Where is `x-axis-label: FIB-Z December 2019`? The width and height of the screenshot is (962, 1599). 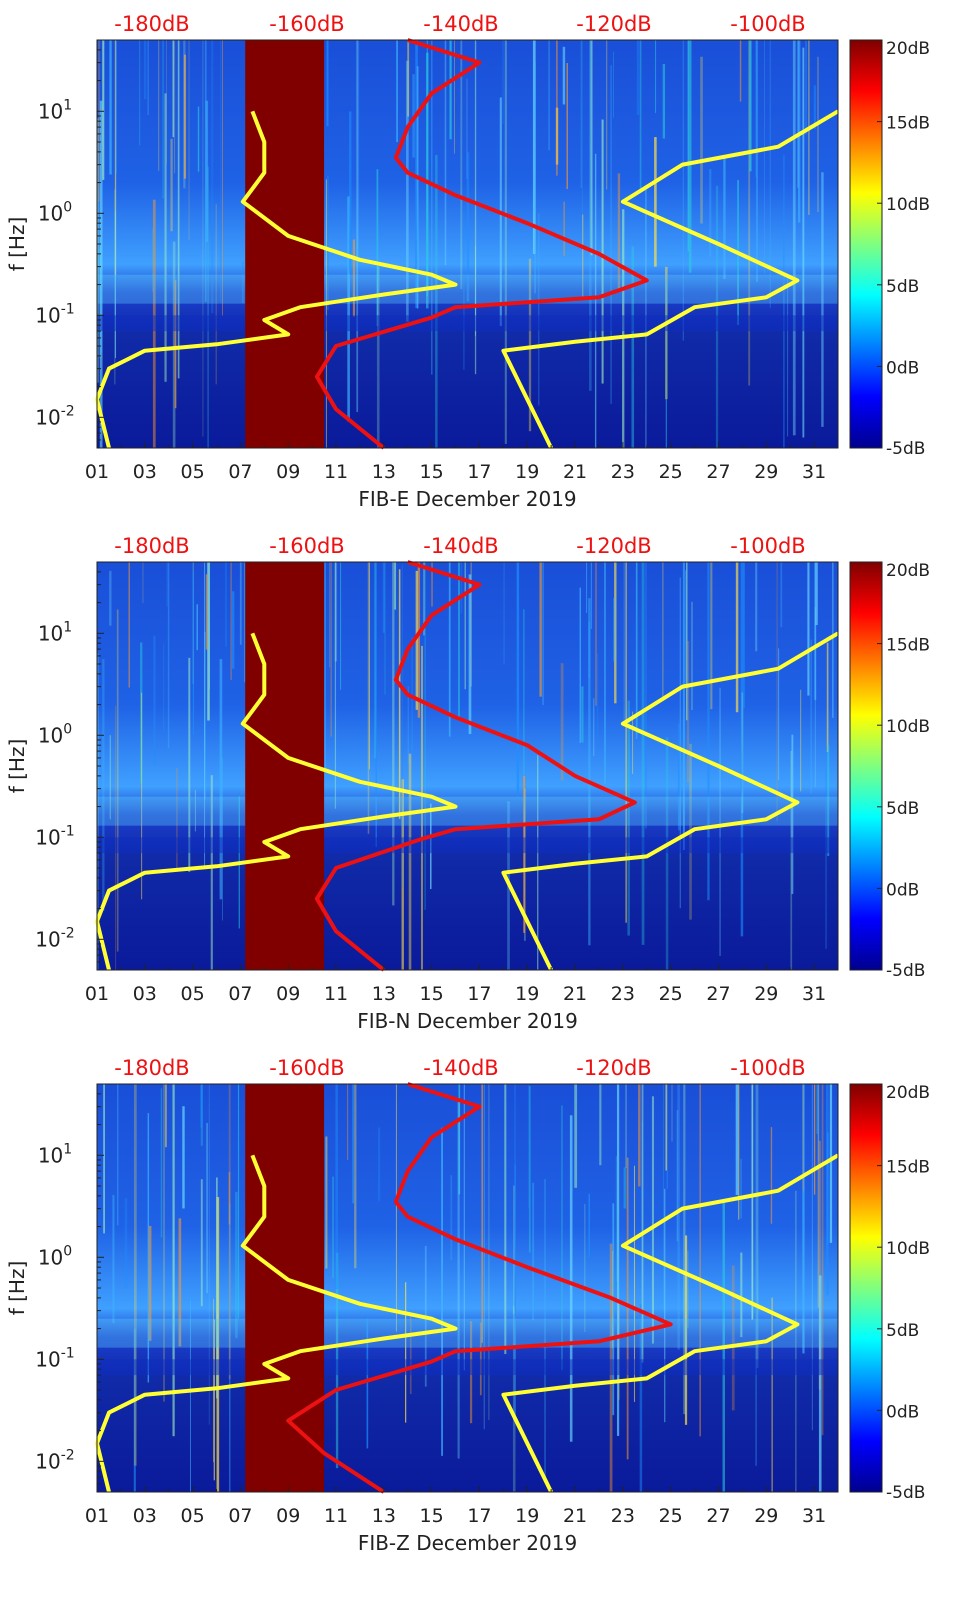
x-axis-label: FIB-Z December 2019 is located at coordinates (467, 1543).